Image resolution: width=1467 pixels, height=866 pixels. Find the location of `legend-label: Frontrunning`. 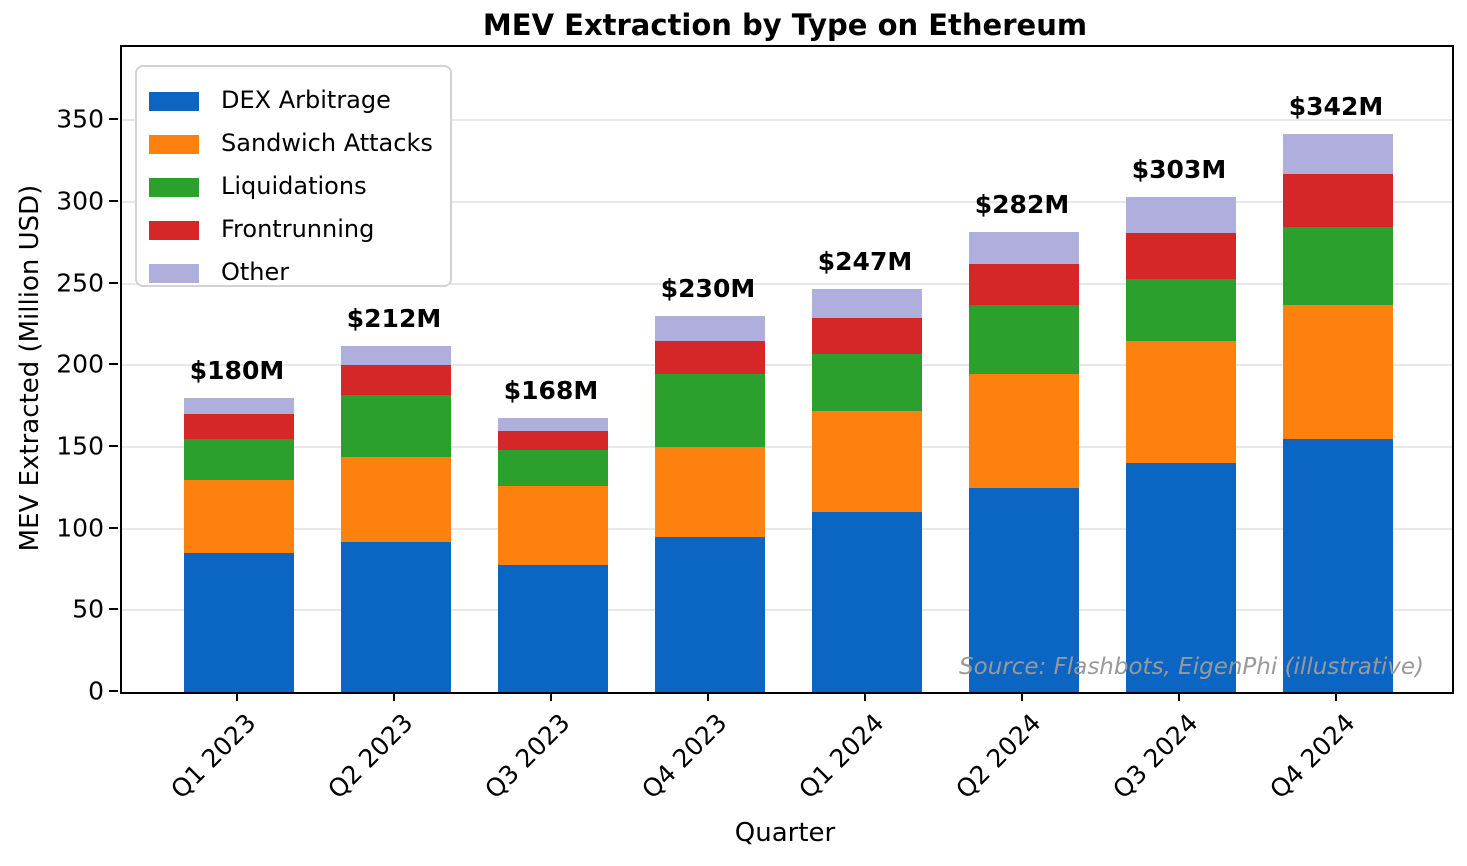

legend-label: Frontrunning is located at coordinates (298, 229).